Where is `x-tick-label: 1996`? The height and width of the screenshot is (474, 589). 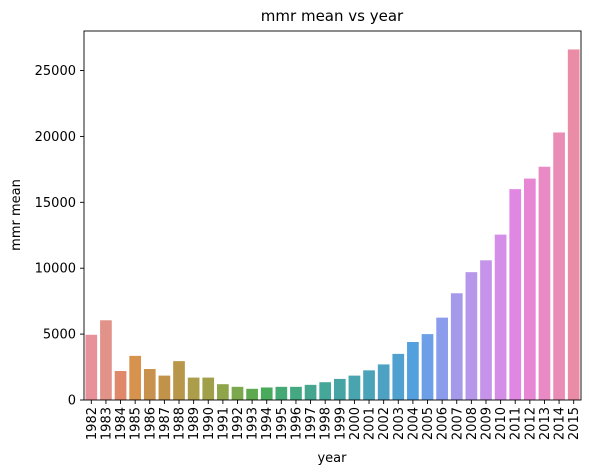
x-tick-label: 1996 is located at coordinates (296, 423).